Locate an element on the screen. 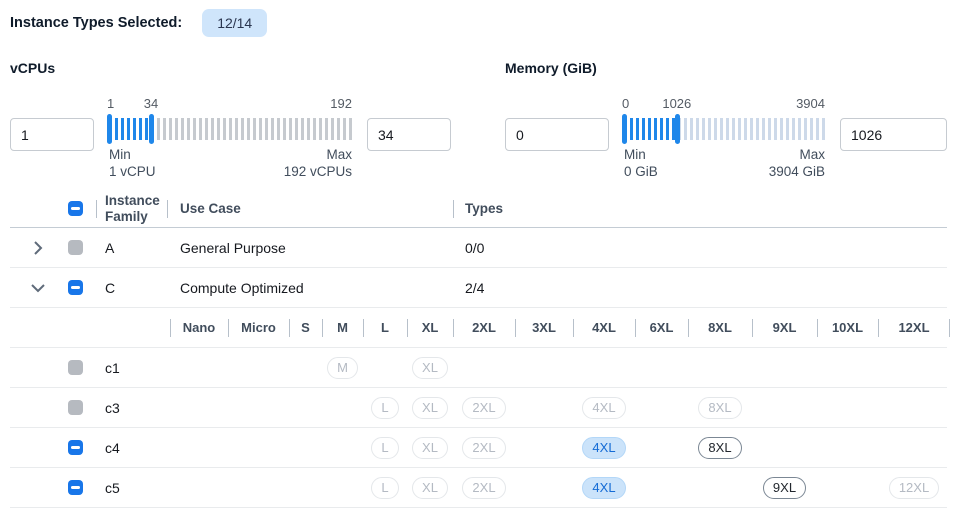  instance-row-c5: c5 L XL 2XL 4XL 9XL 12XL is located at coordinates (478, 488).